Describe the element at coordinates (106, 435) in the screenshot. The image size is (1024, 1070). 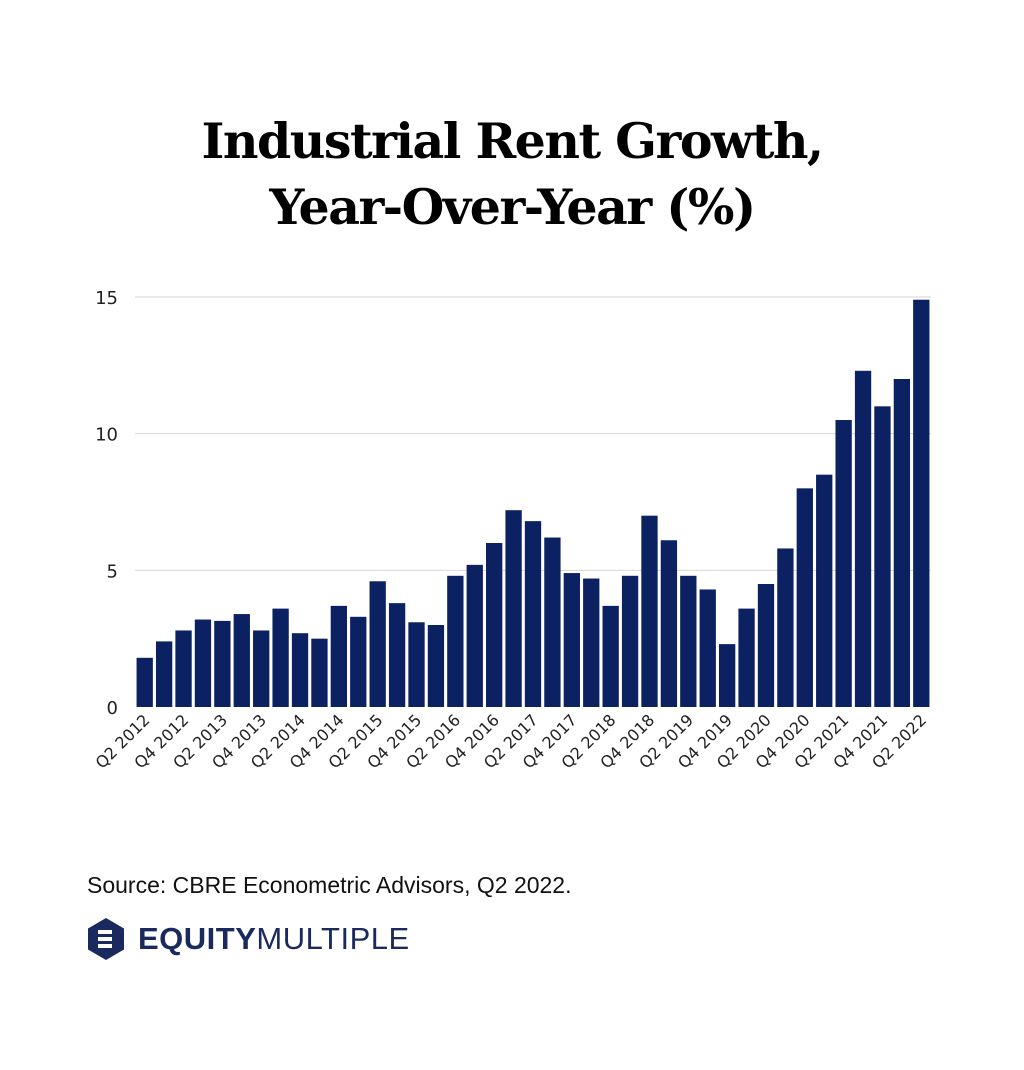
I see `y-tick-label: 10` at that location.